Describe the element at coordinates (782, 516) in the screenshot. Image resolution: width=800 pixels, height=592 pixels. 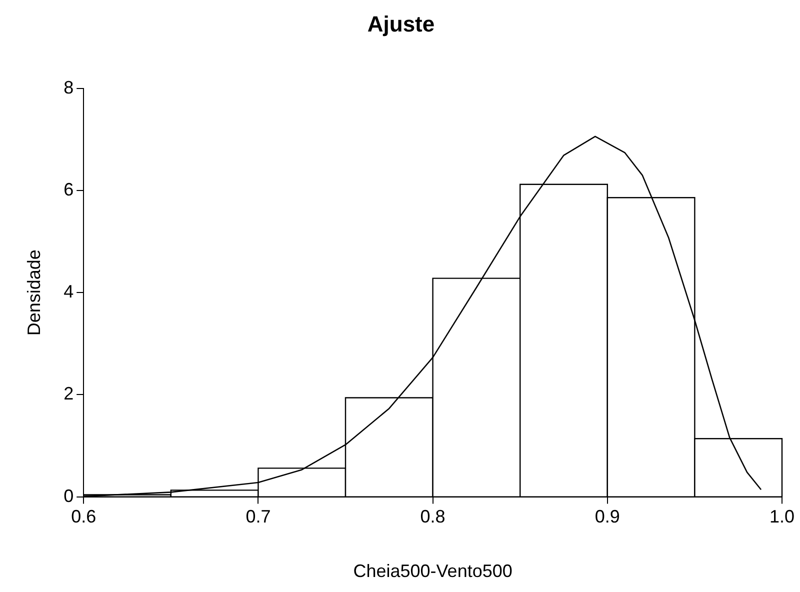
I see `x-tick-label: 1.0` at that location.